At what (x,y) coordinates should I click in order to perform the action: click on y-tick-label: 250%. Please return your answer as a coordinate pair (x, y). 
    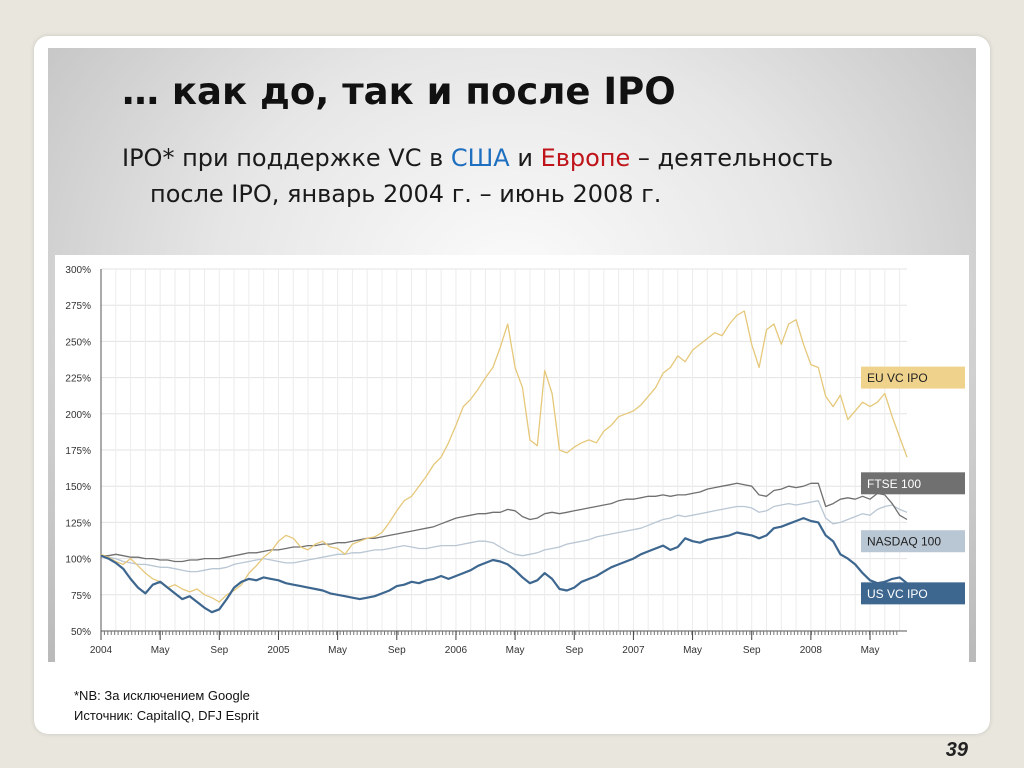
    Looking at the image, I should click on (78, 342).